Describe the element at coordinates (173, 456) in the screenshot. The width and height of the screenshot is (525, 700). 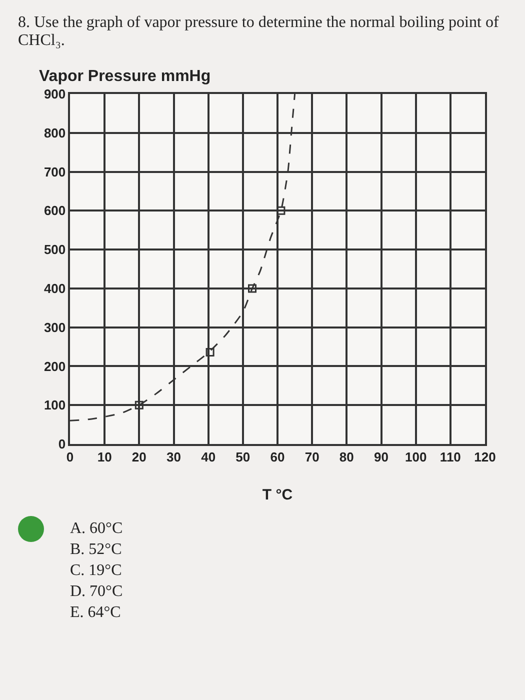
I see `x-tick-label: 30` at that location.